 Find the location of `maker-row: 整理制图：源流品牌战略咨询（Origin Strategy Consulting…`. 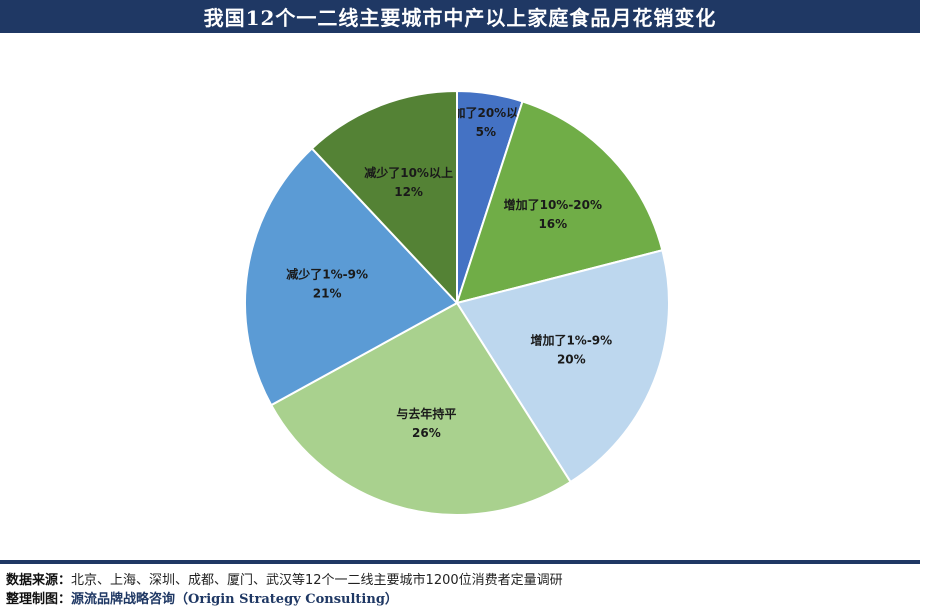

maker-row: 整理制图：源流品牌战略咨询（Origin Strategy Consulting… is located at coordinates (284, 599).